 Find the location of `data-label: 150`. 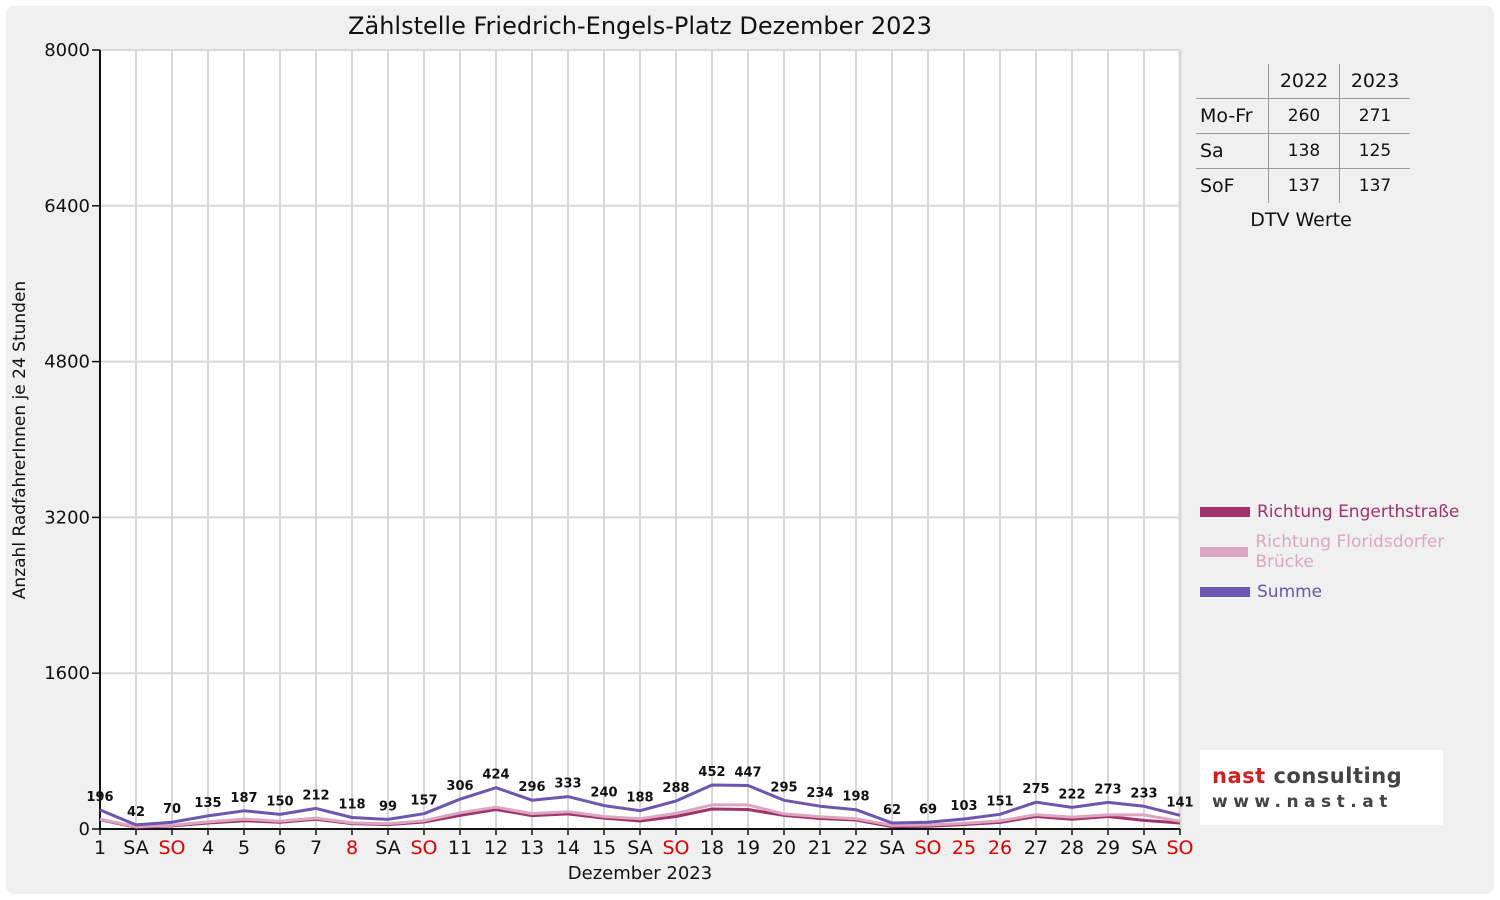

data-label: 150 is located at coordinates (279, 801).